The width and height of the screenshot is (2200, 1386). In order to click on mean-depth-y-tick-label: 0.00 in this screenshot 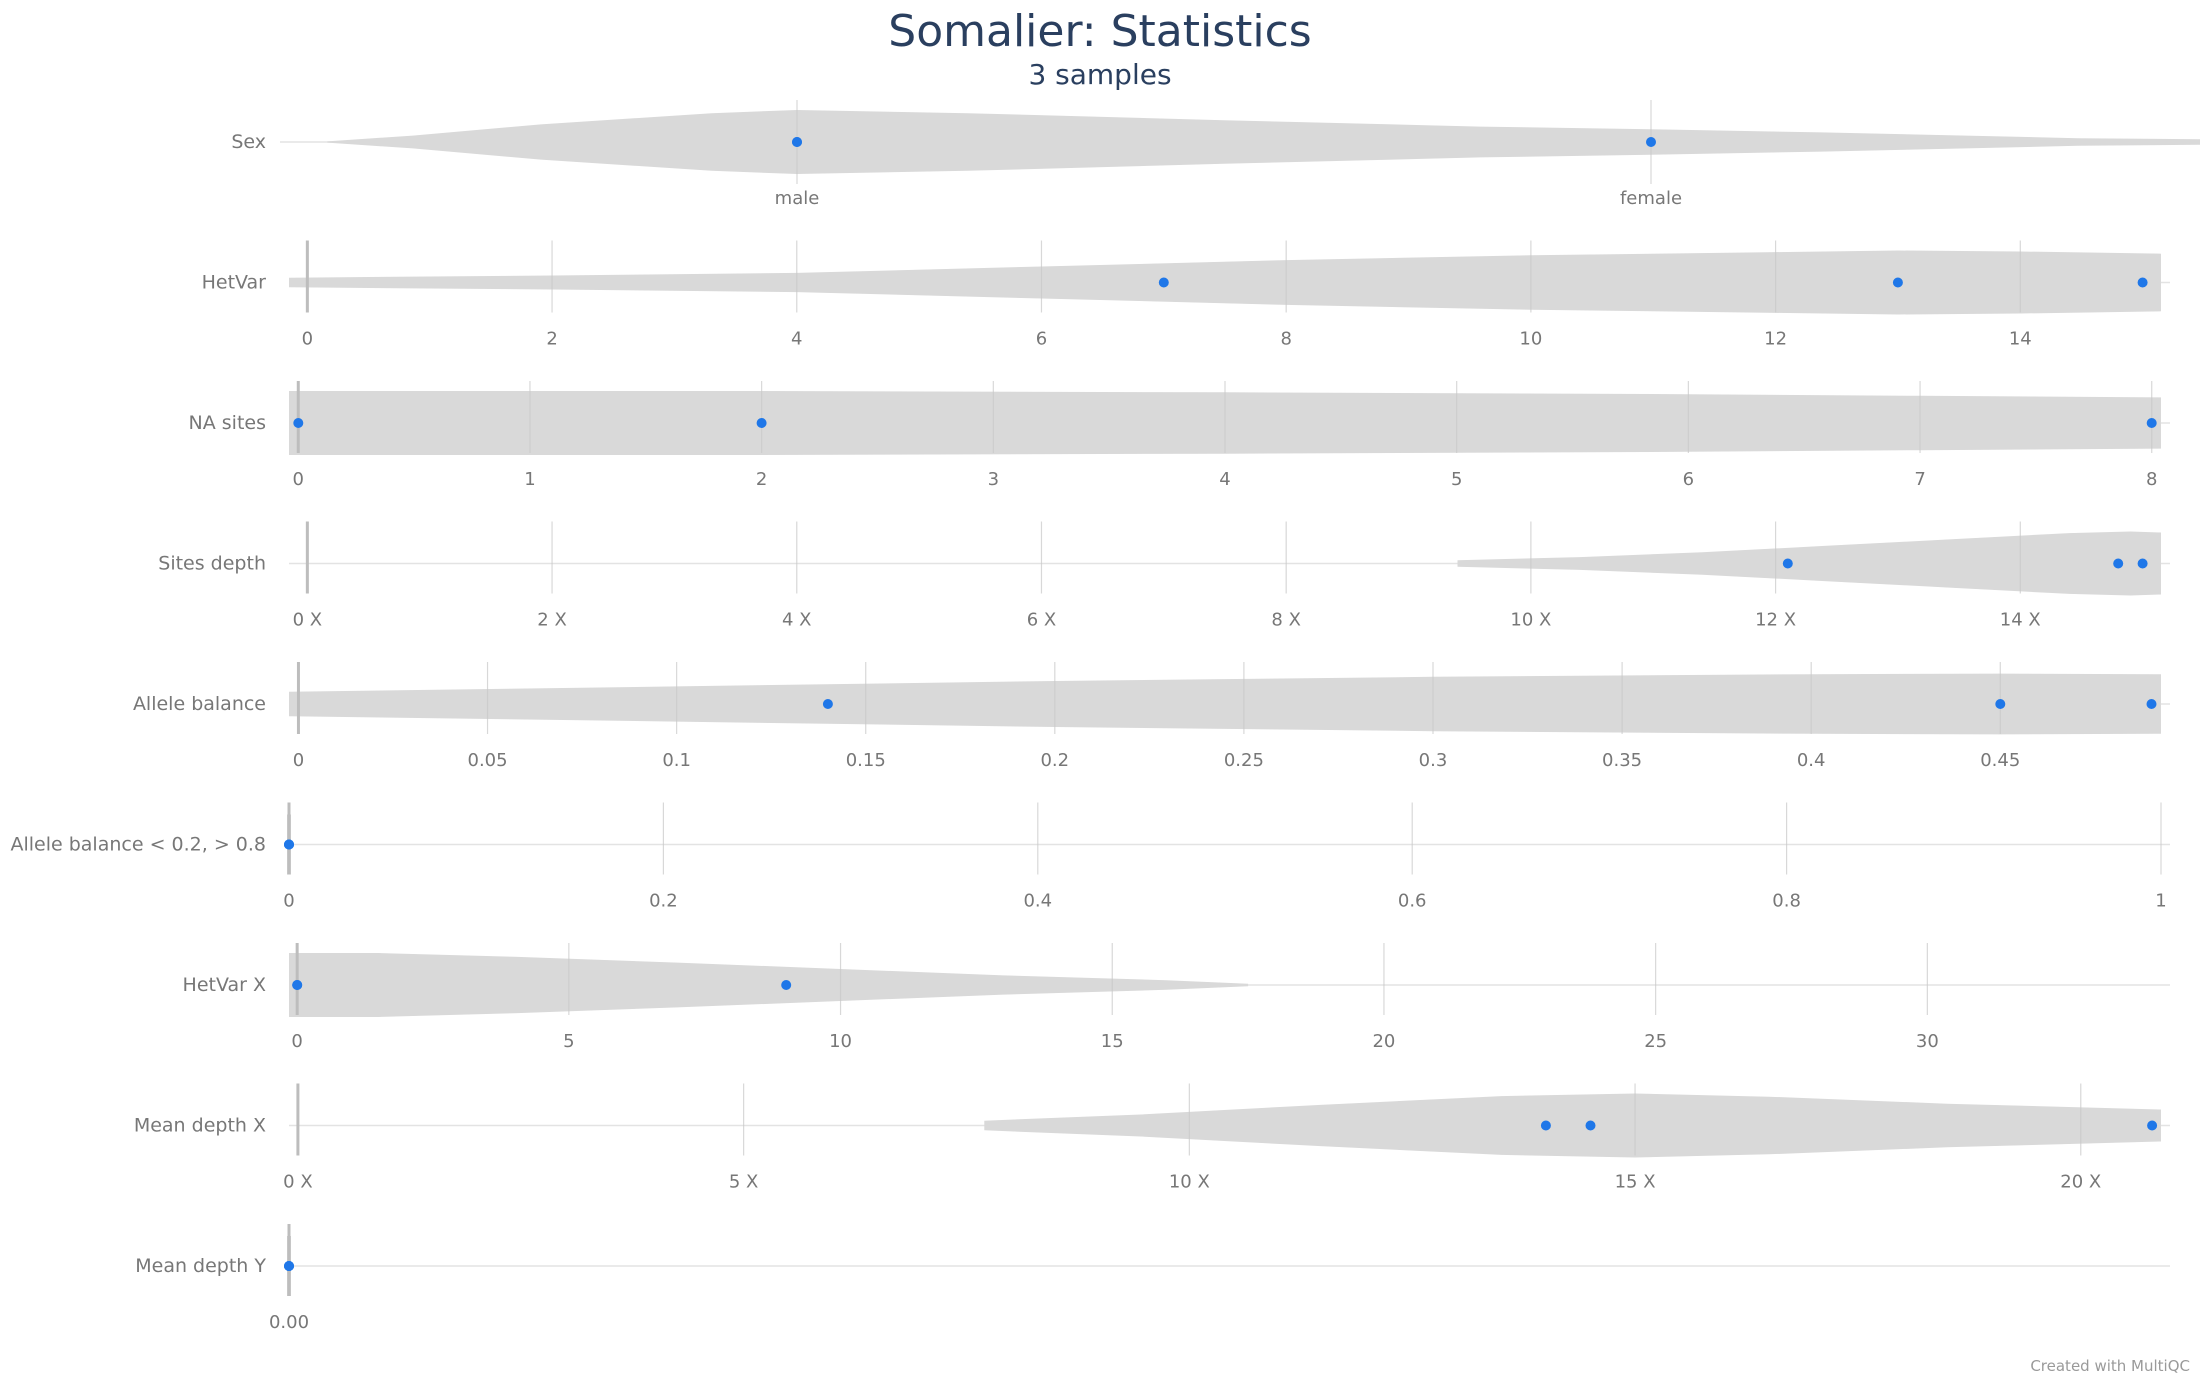, I will do `click(289, 1322)`.